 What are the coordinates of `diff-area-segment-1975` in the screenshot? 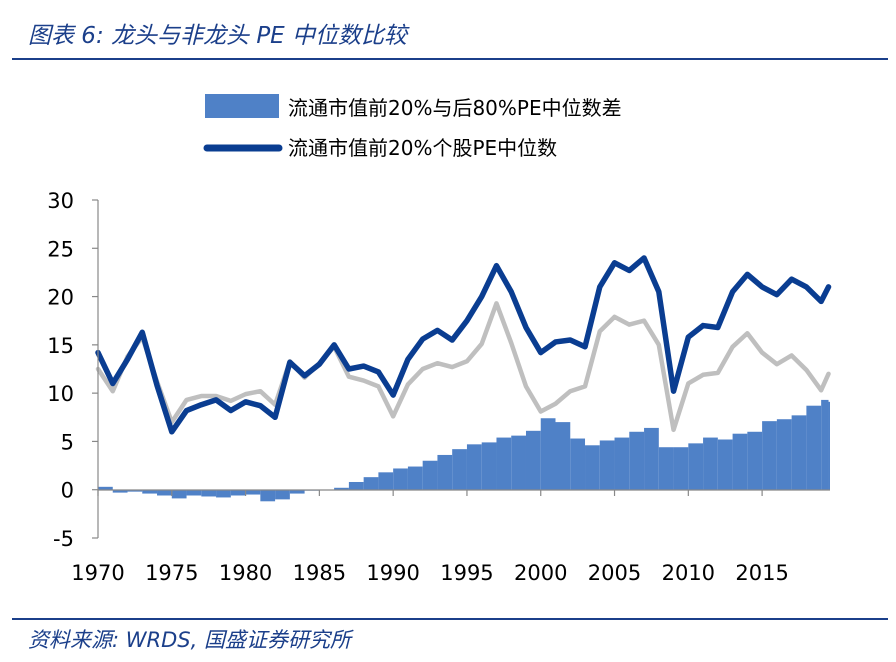 It's located at (179, 494).